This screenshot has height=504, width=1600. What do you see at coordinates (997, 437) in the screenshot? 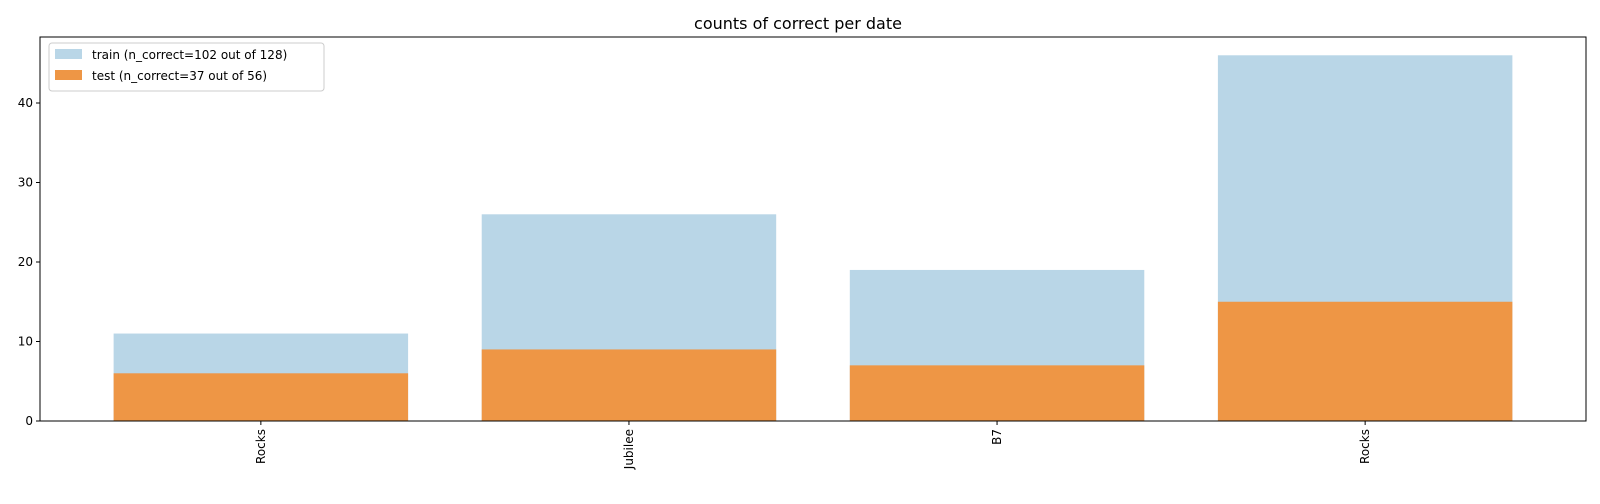
I see `x-tick-label-2: B7` at bounding box center [997, 437].